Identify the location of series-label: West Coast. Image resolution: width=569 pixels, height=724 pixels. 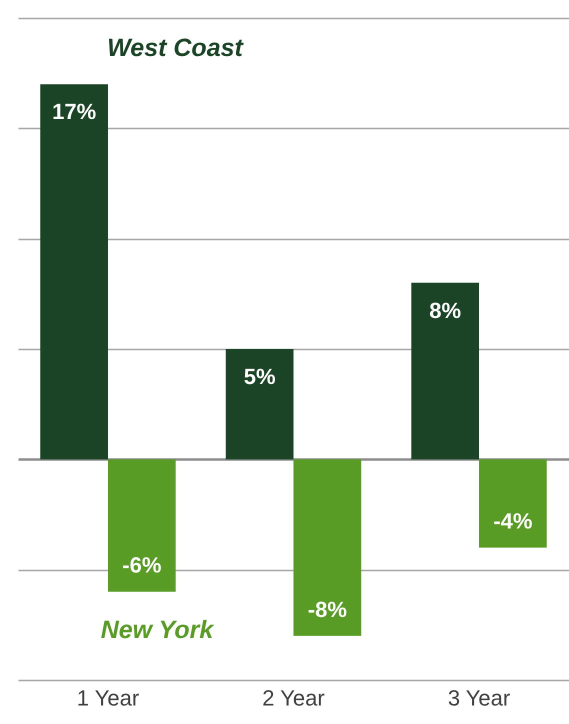
(176, 48).